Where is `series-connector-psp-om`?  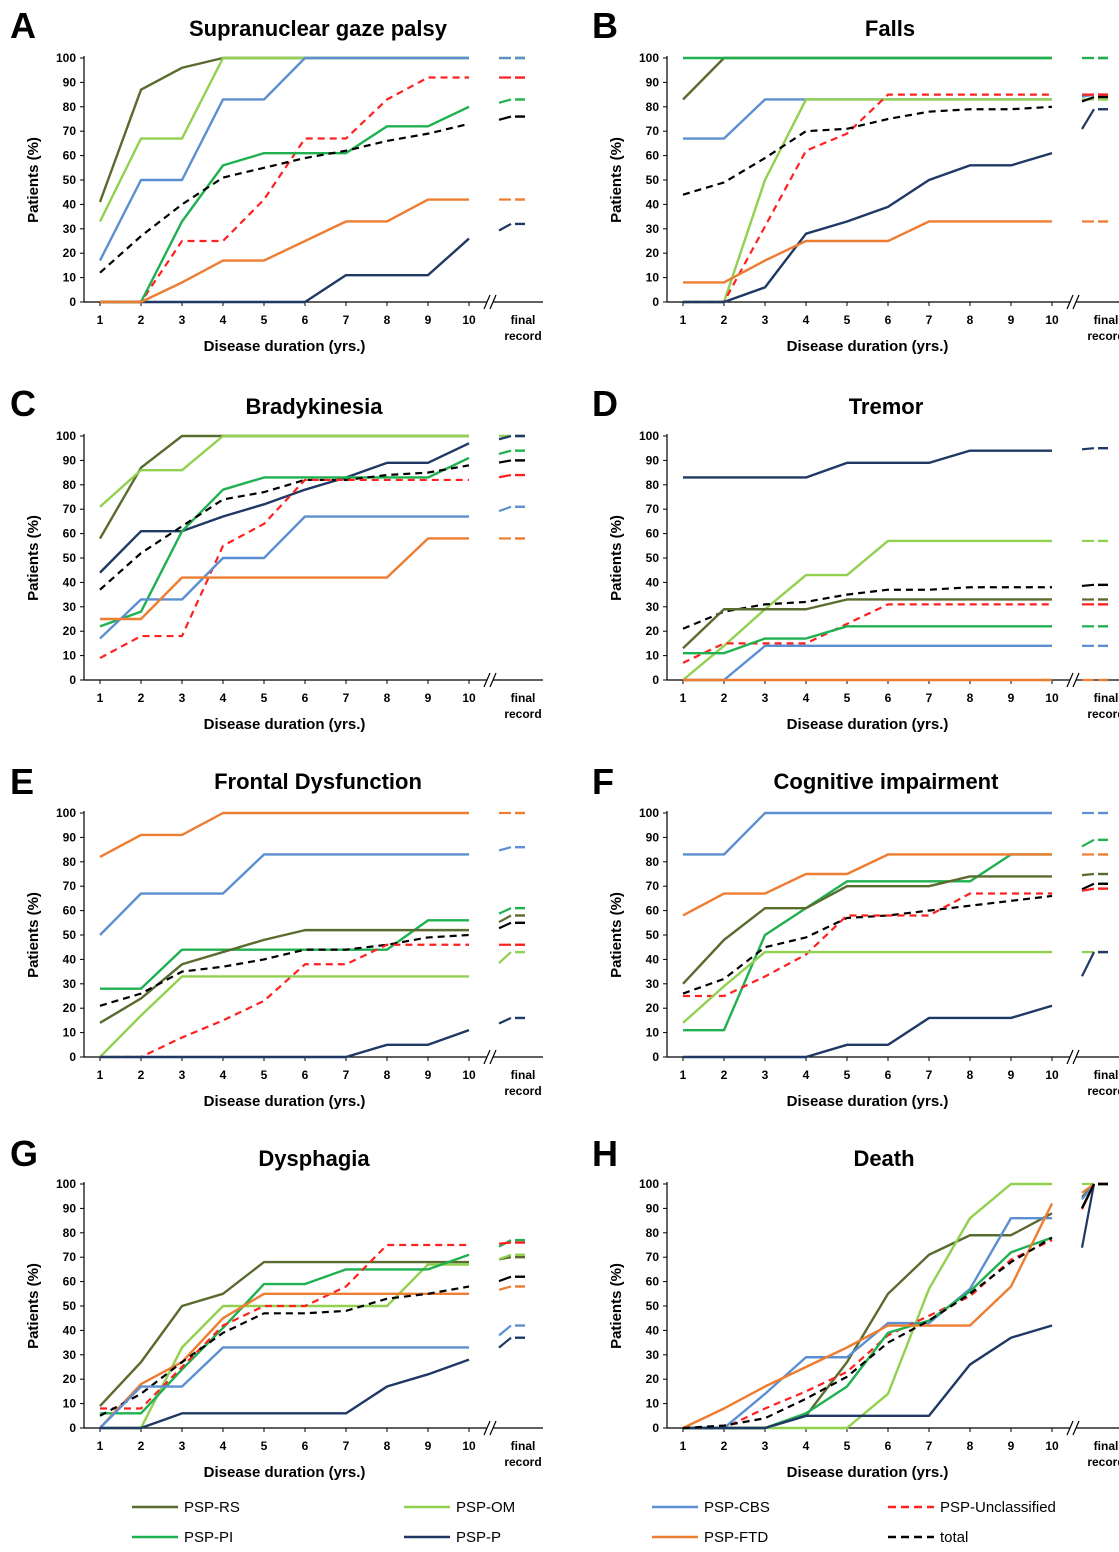 series-connector-psp-om is located at coordinates (505, 957).